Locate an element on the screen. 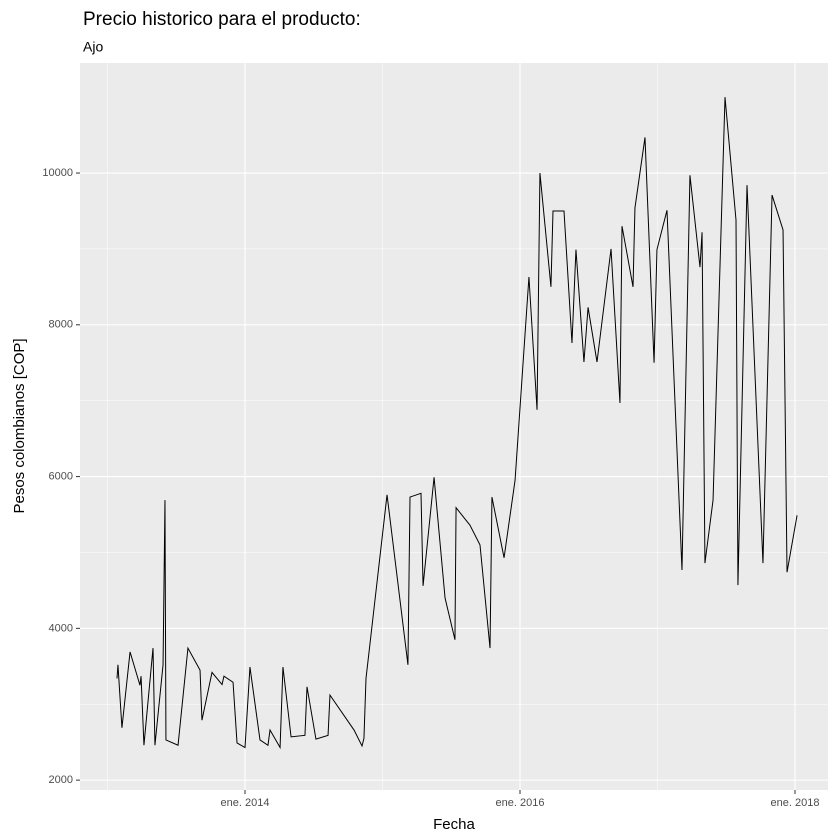 Image resolution: width=840 pixels, height=840 pixels. x-tick-label: ene. 2018 is located at coordinates (795, 803).